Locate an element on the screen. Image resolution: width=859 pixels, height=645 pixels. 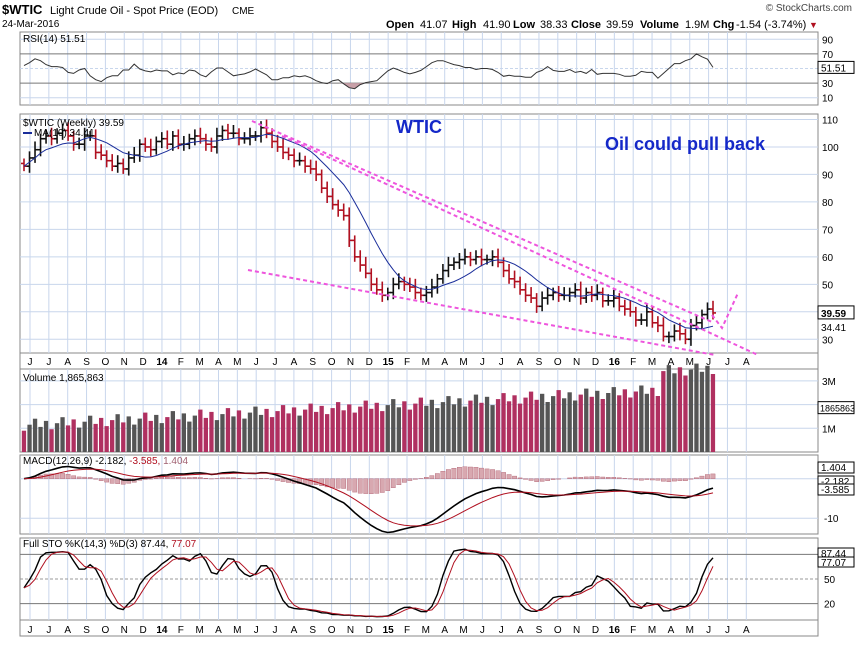
sto-d-value: 77.07 is located at coordinates (183, 544).